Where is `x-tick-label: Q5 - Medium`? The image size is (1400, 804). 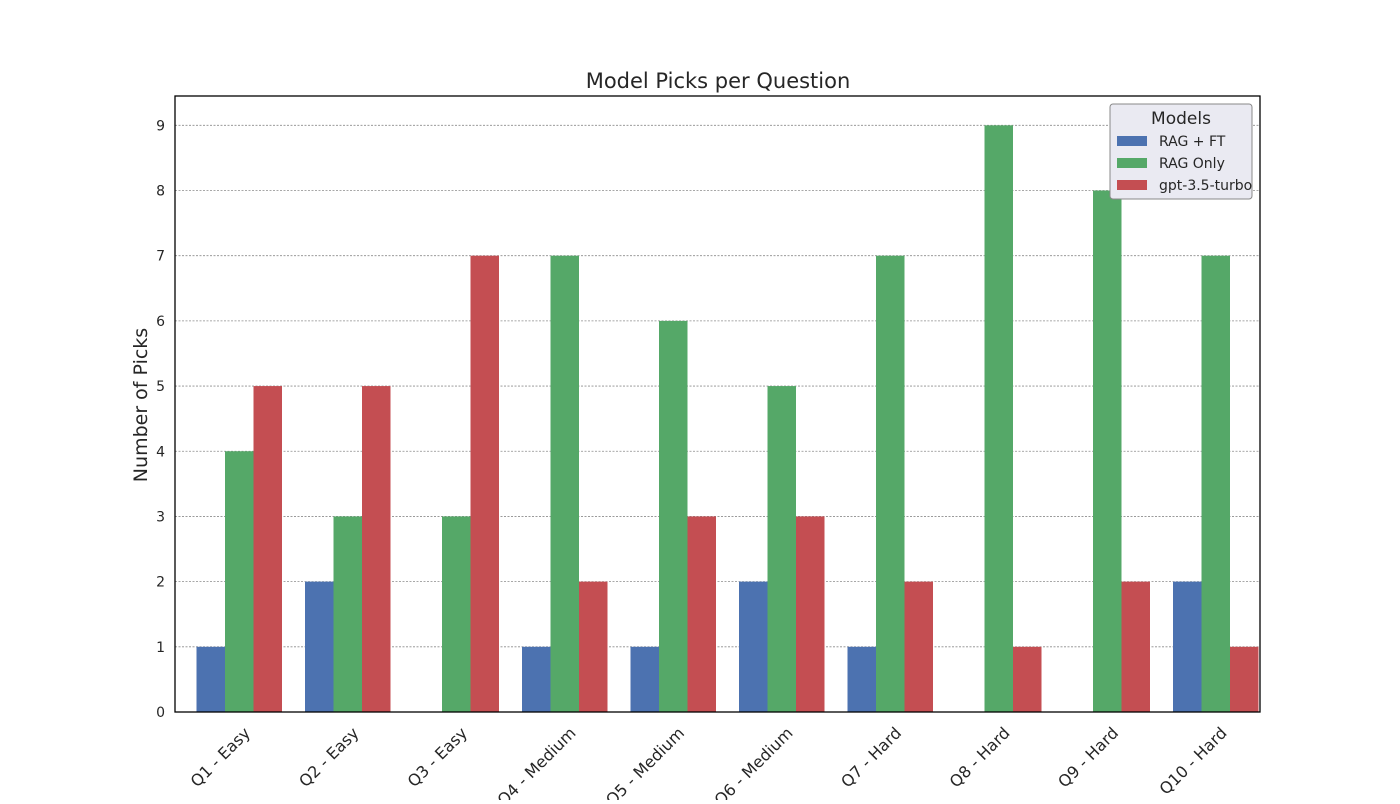
x-tick-label: Q5 - Medium is located at coordinates (645, 761).